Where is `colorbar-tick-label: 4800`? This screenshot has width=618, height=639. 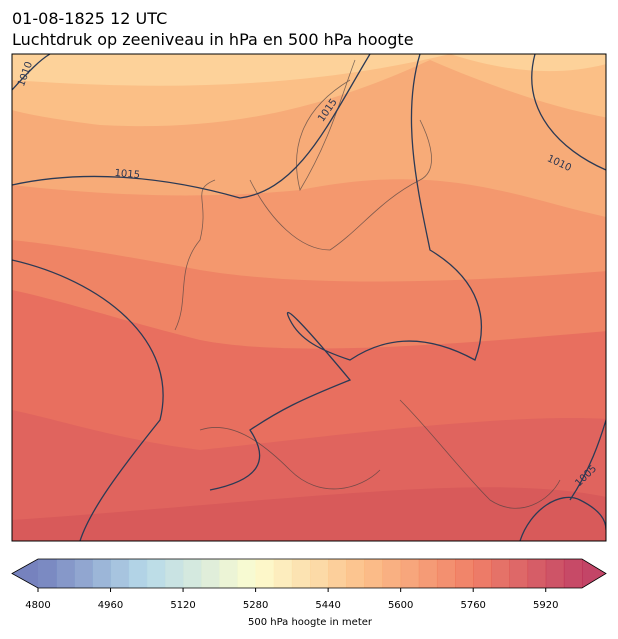 colorbar-tick-label: 4800 is located at coordinates (37, 605).